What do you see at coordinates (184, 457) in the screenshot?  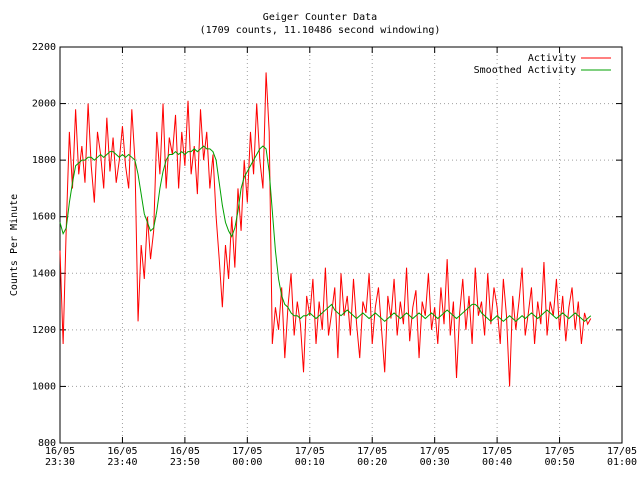 I see `x-tick-label: 16/05 23:50` at bounding box center [184, 457].